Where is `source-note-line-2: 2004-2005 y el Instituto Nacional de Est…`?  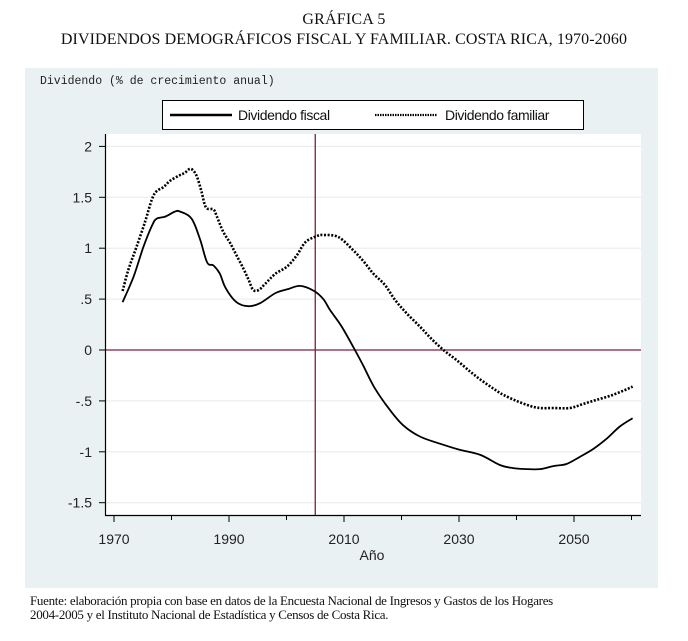 source-note-line-2: 2004-2005 y el Instituto Nacional de Est… is located at coordinates (209, 614).